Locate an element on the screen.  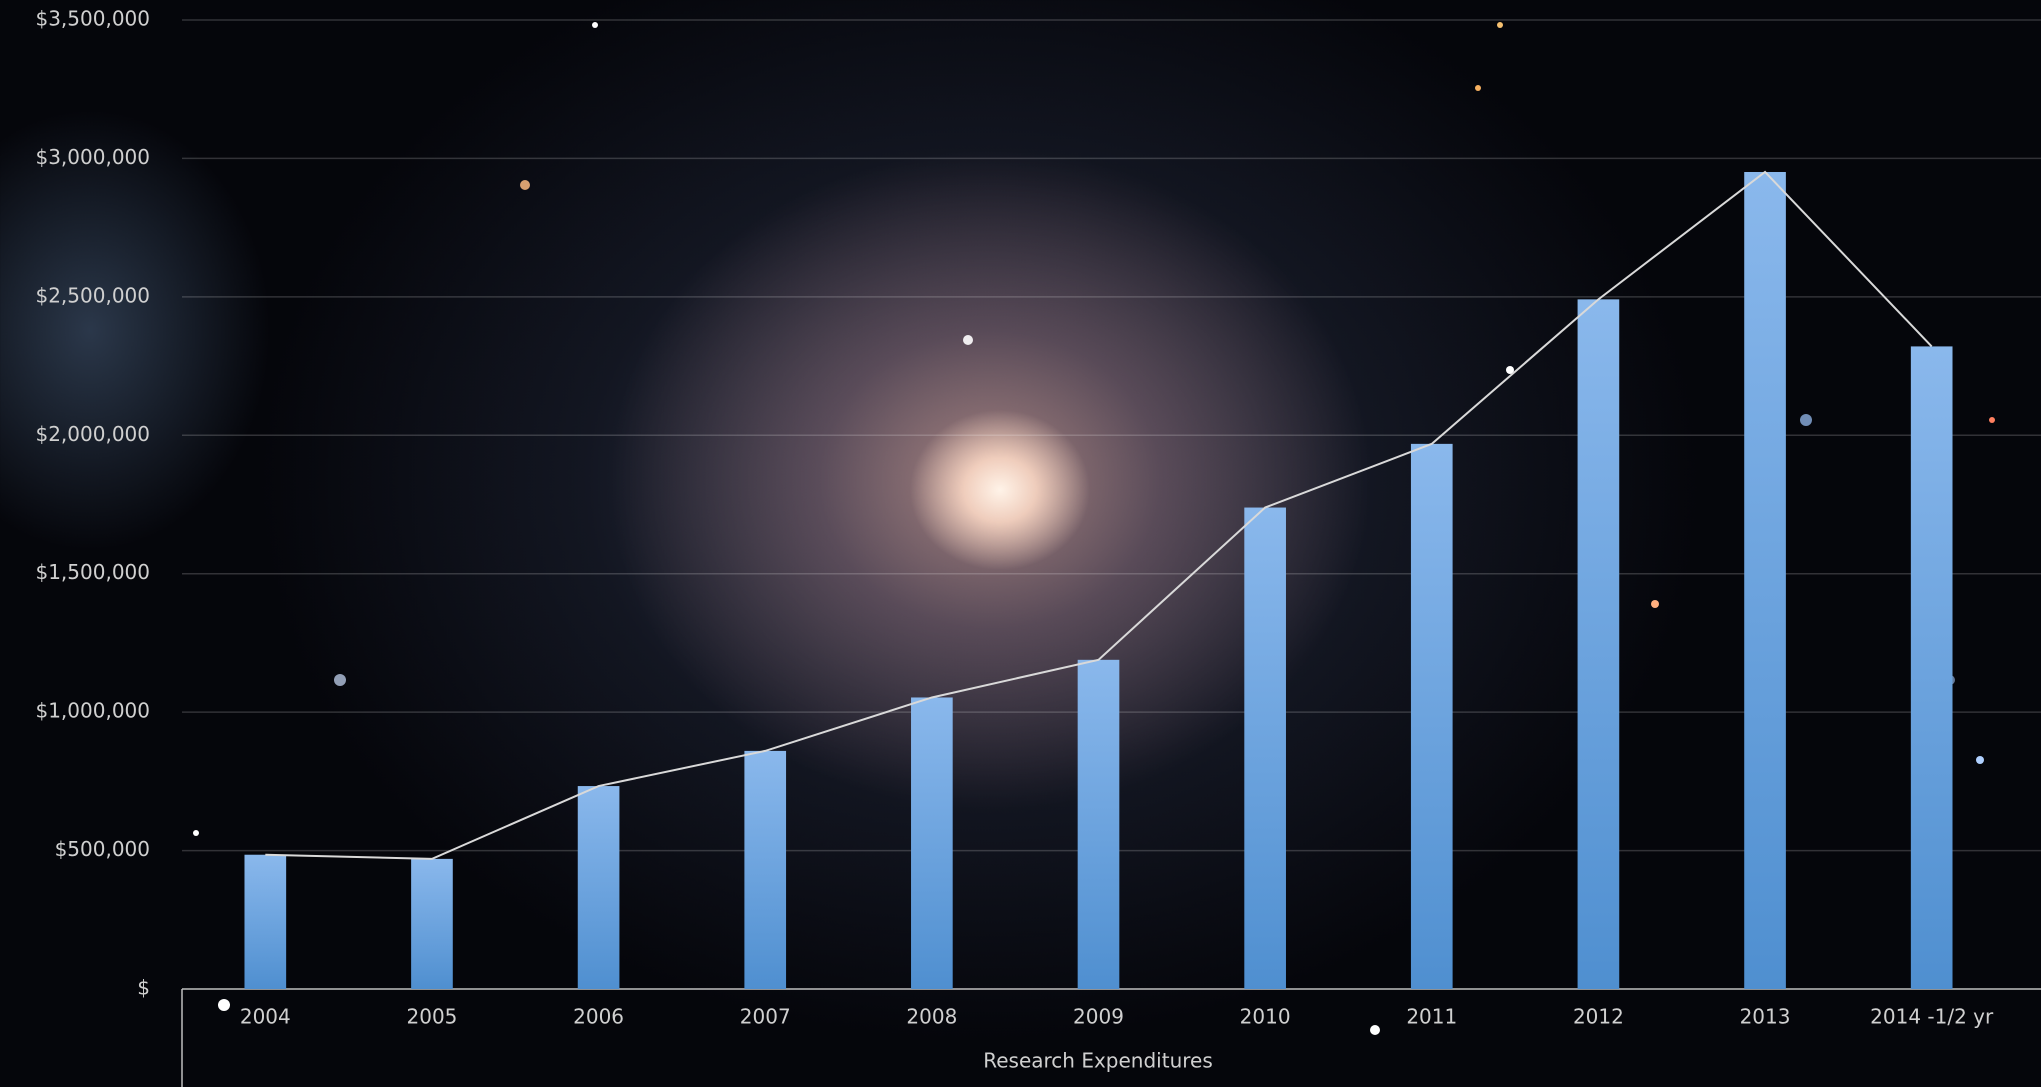
x-tick-label: 2004 is located at coordinates (265, 1017).